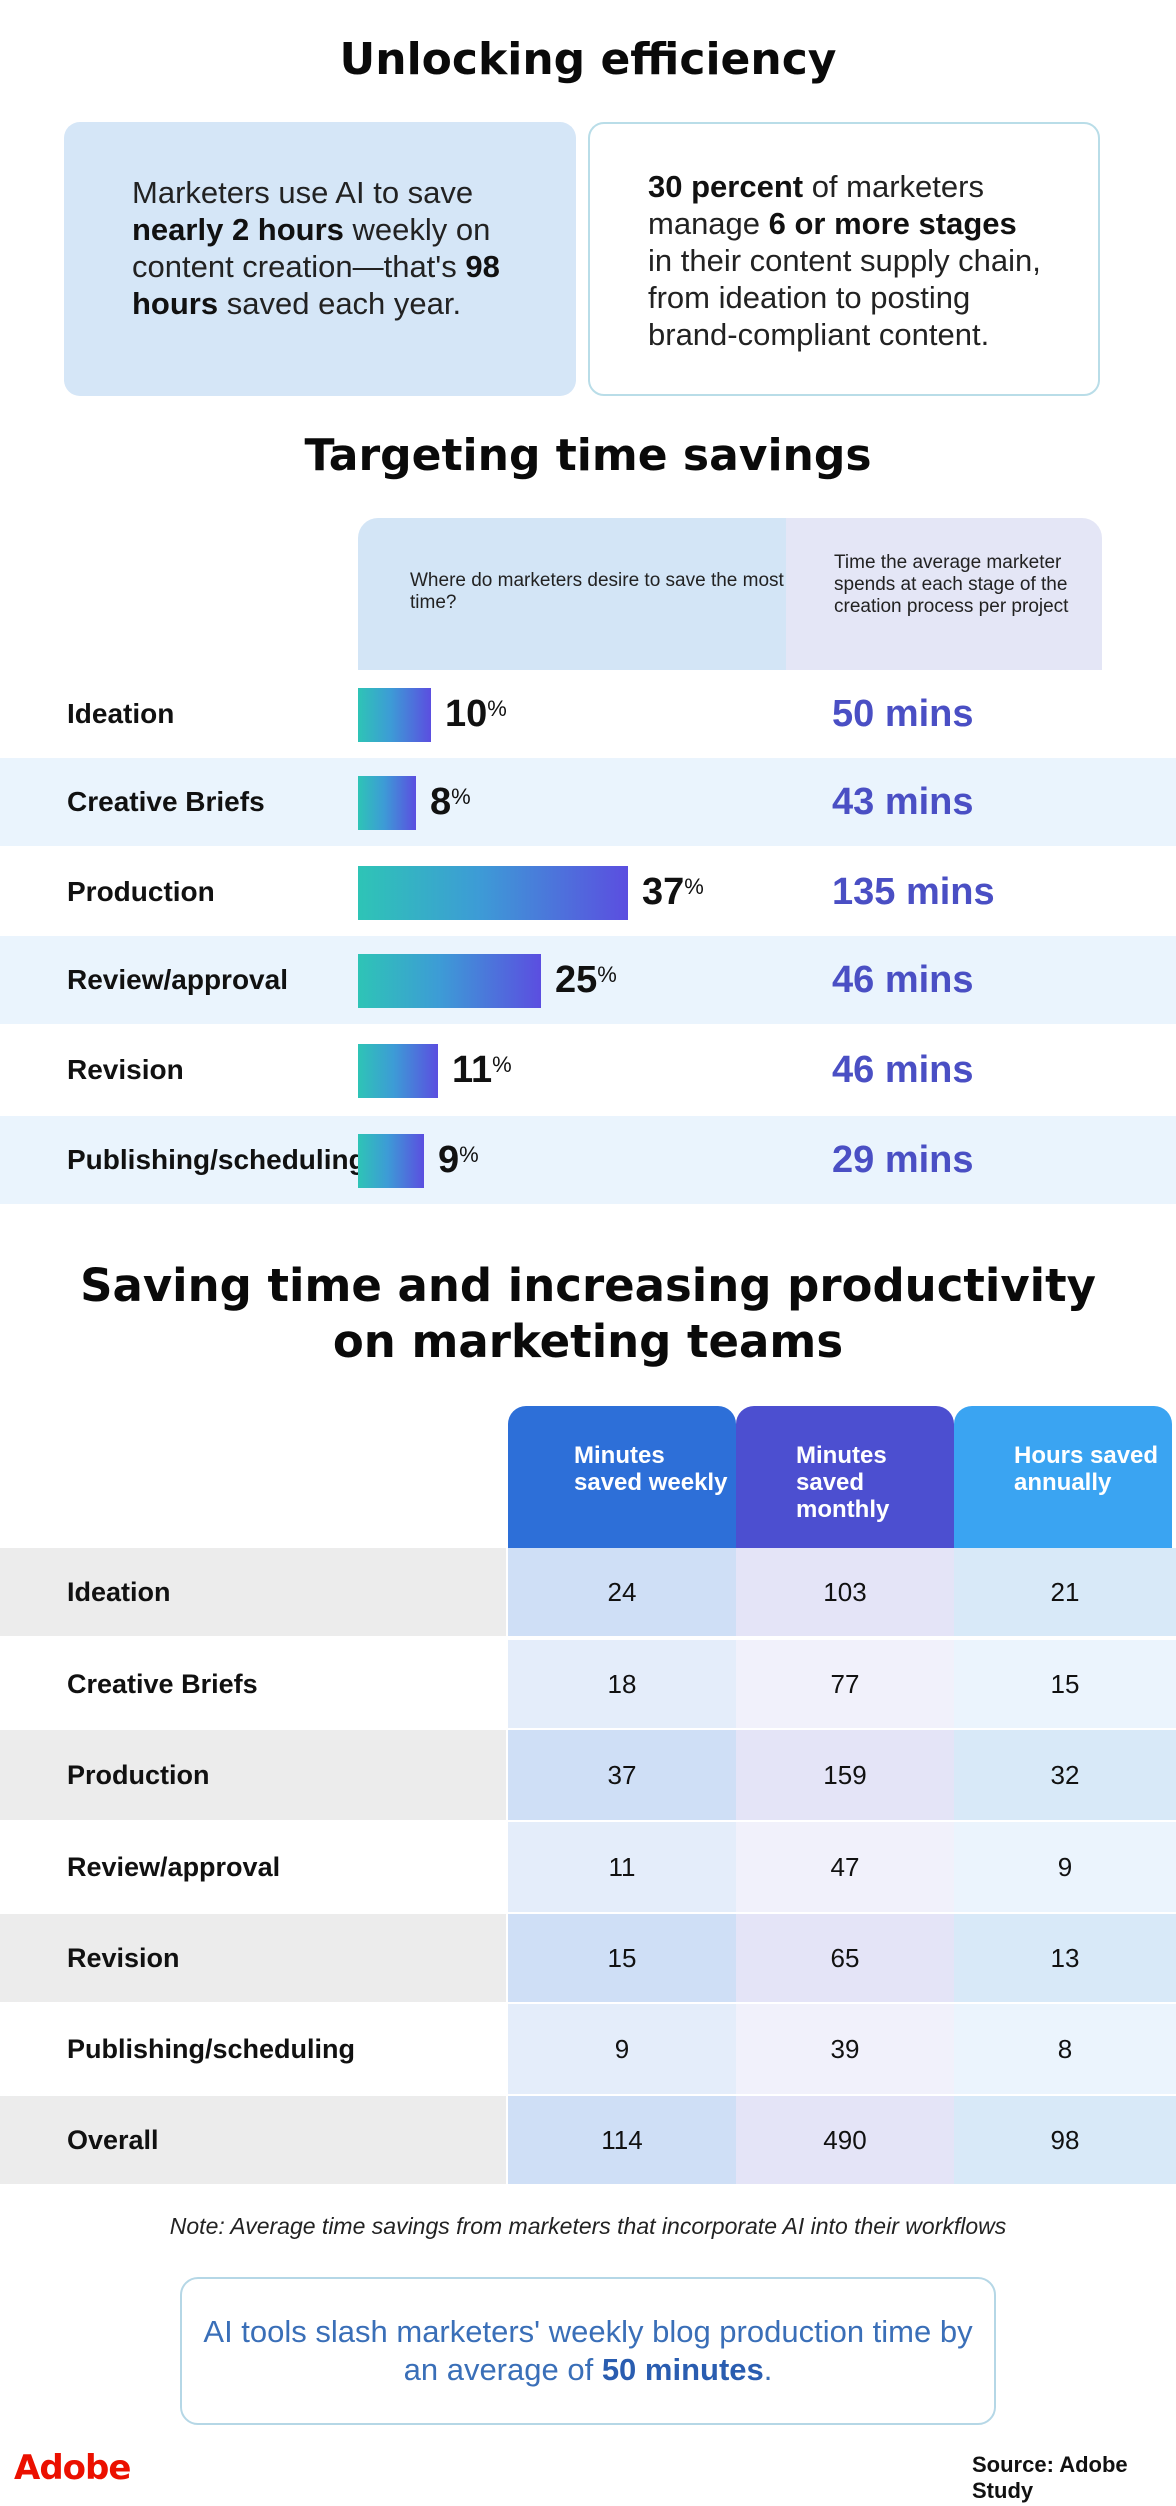  What do you see at coordinates (903, 980) in the screenshot?
I see `minutes-value: 46 mins` at bounding box center [903, 980].